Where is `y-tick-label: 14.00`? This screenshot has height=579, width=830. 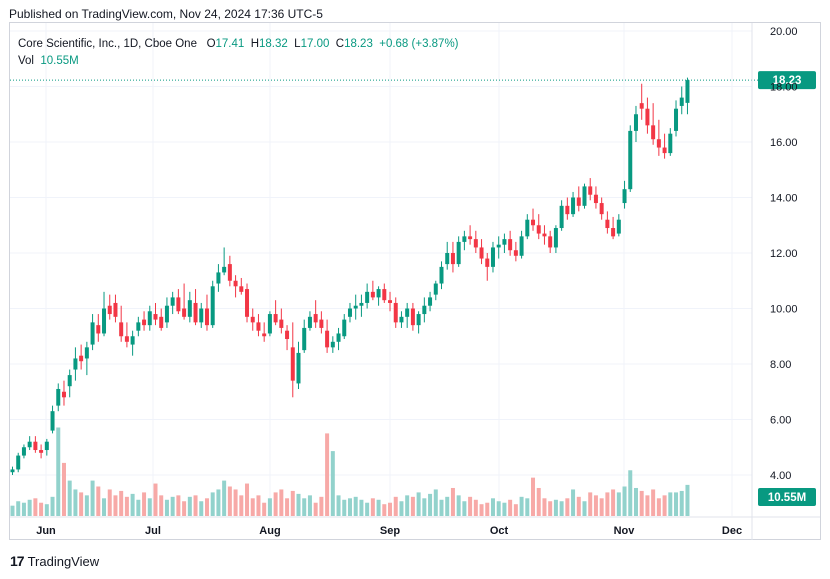
y-tick-label: 14.00 is located at coordinates (784, 199).